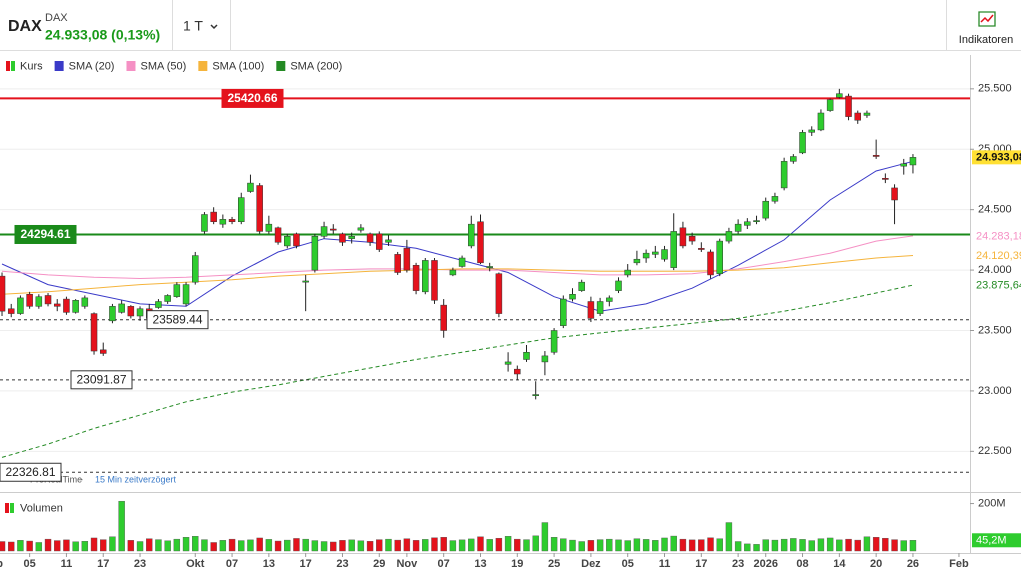 The image size is (1021, 574). I want to click on level-label: 24294.61, so click(45, 234).